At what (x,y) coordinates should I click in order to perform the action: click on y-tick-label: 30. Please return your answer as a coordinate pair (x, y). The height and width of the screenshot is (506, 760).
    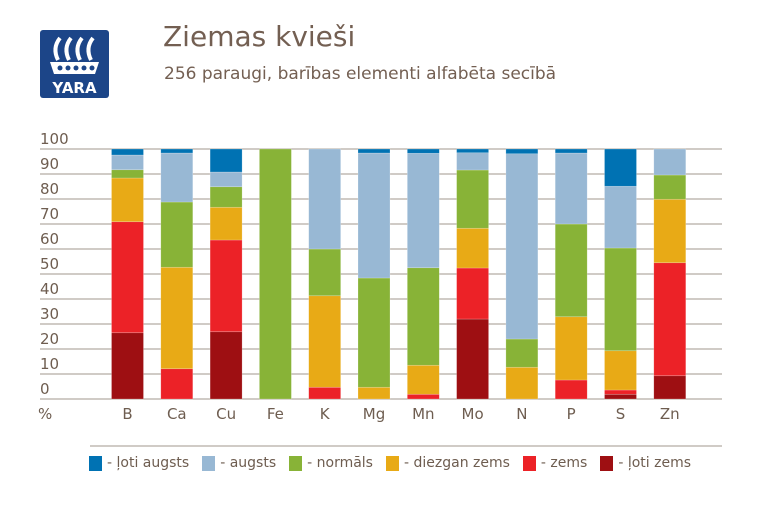
    Looking at the image, I should click on (49, 314).